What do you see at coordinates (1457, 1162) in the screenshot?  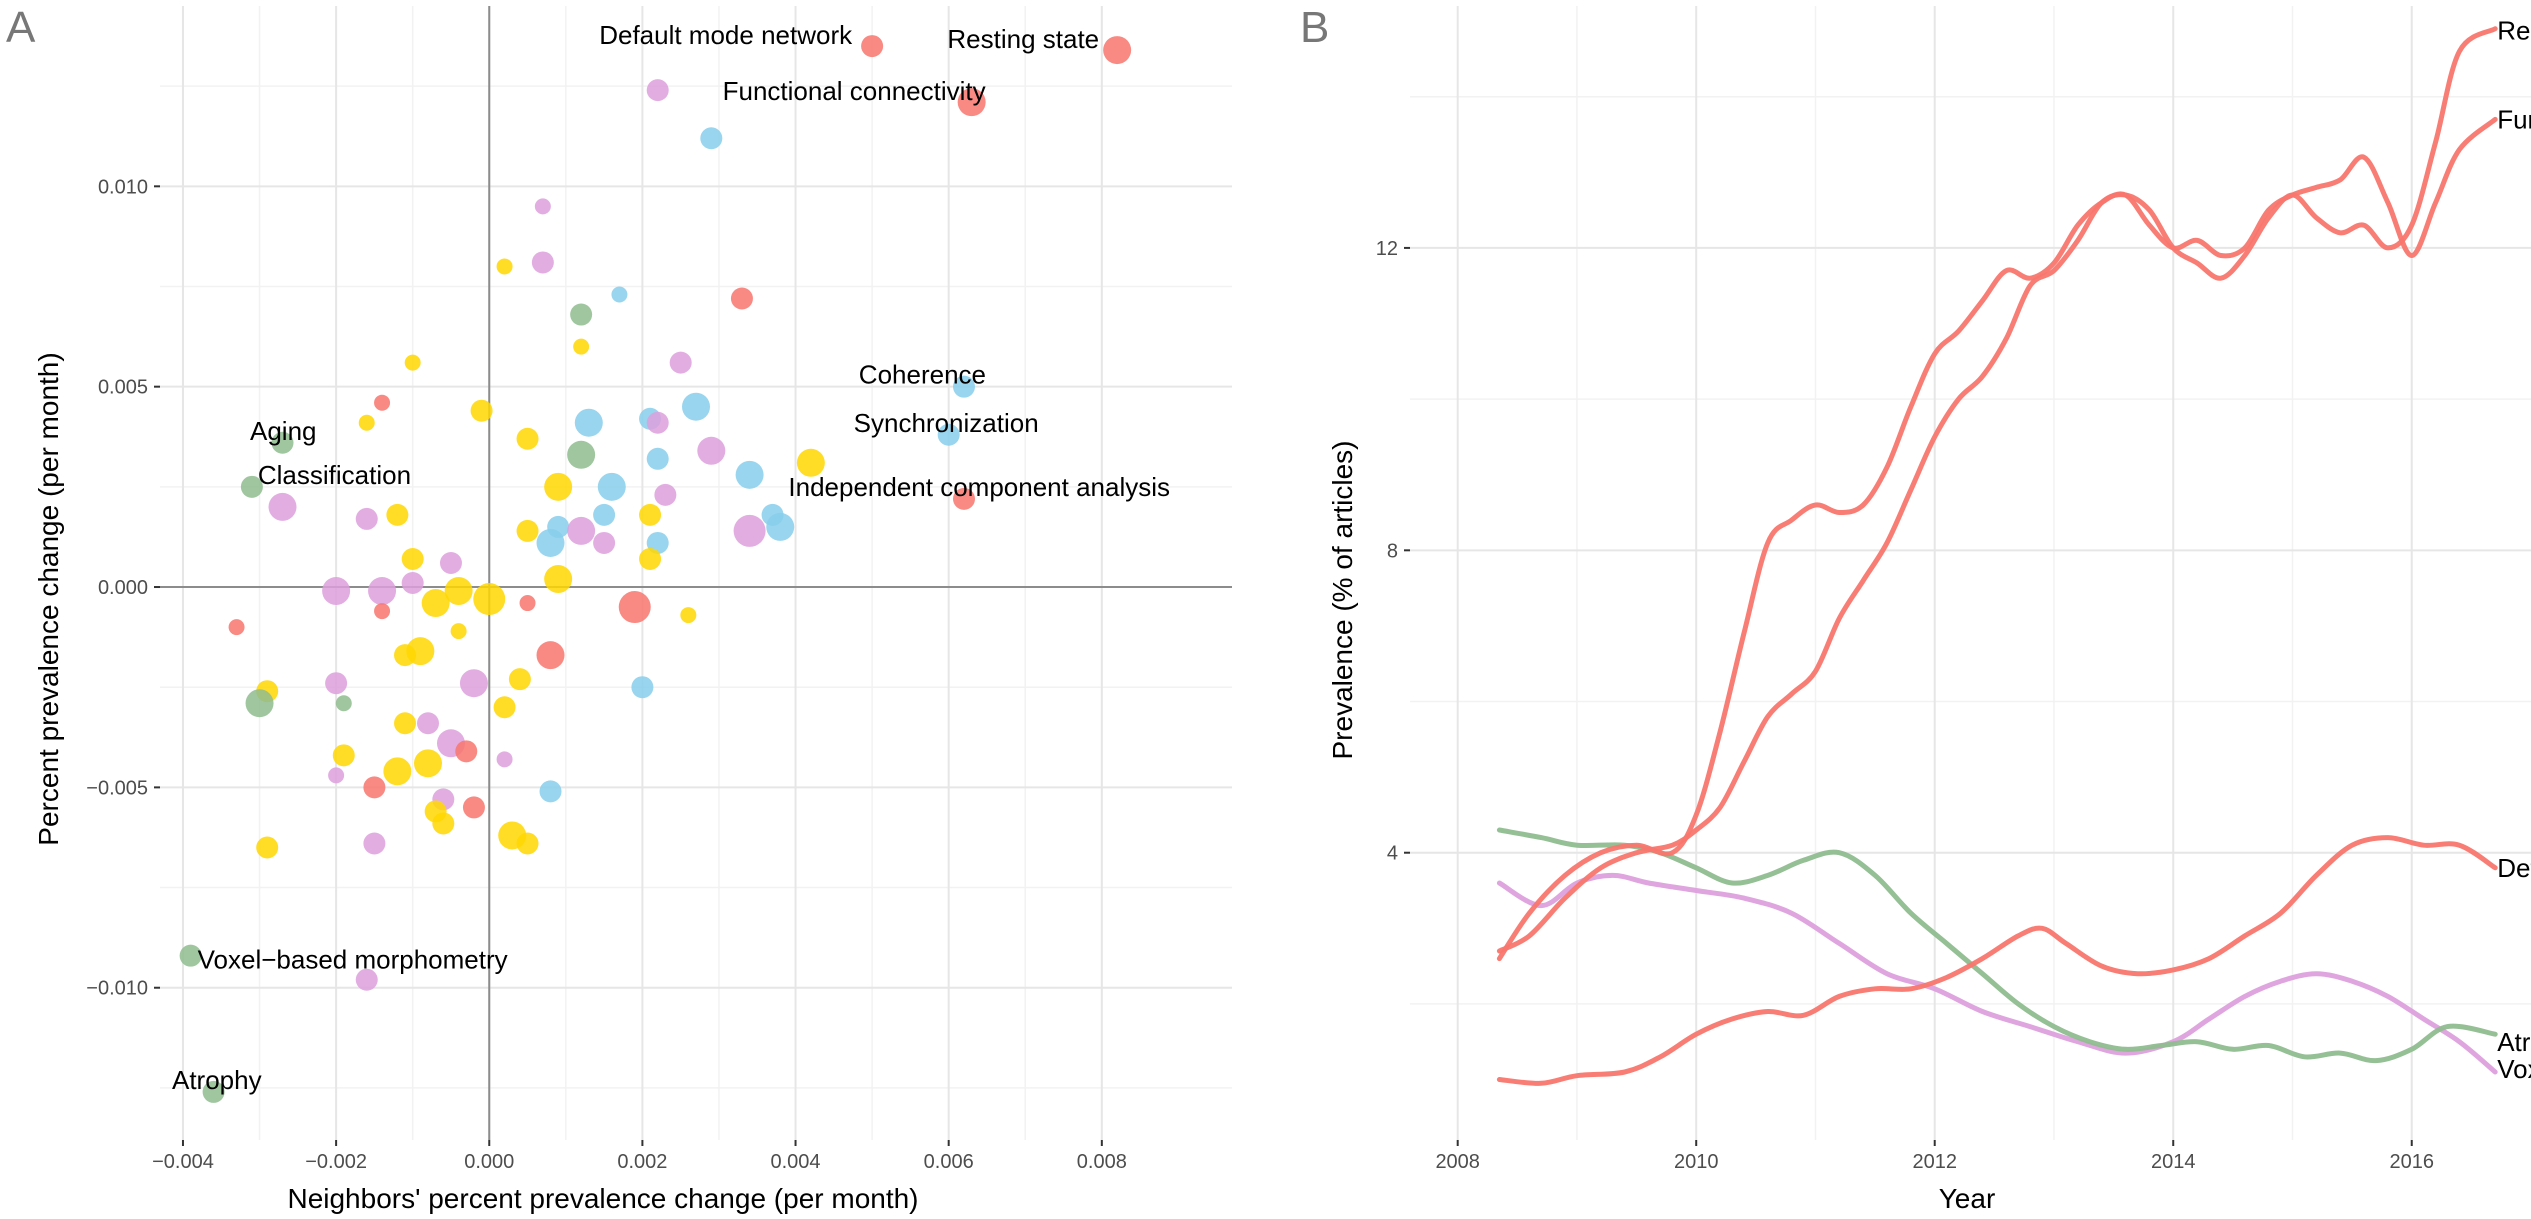 I see `panel-b-x-tick-label: 2008` at bounding box center [1457, 1162].